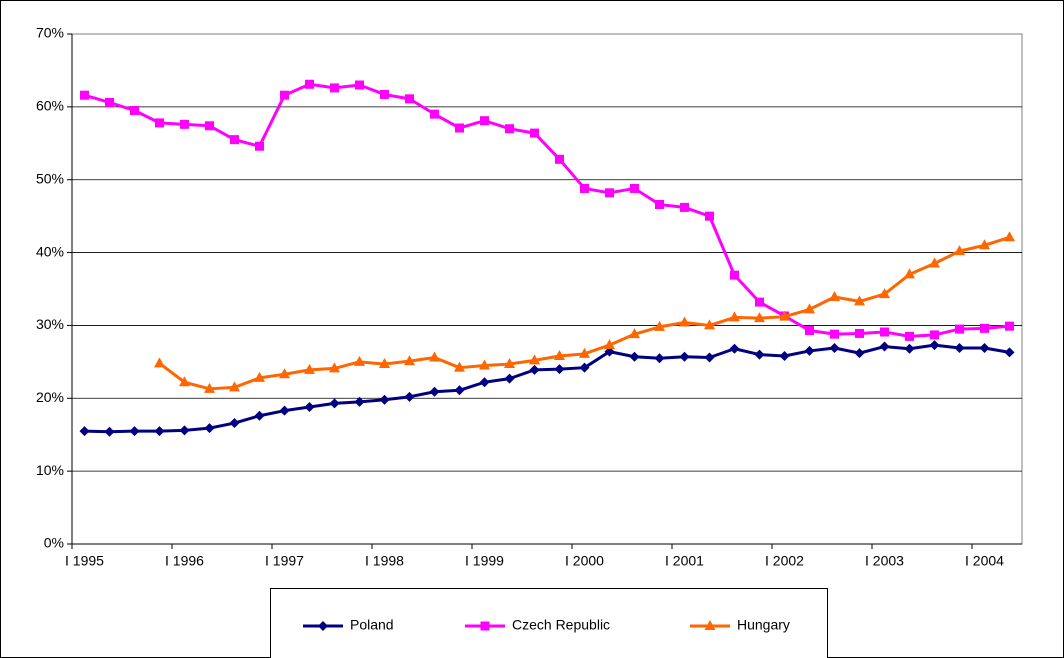  I want to click on x-tick-label: I 1998, so click(384, 561).